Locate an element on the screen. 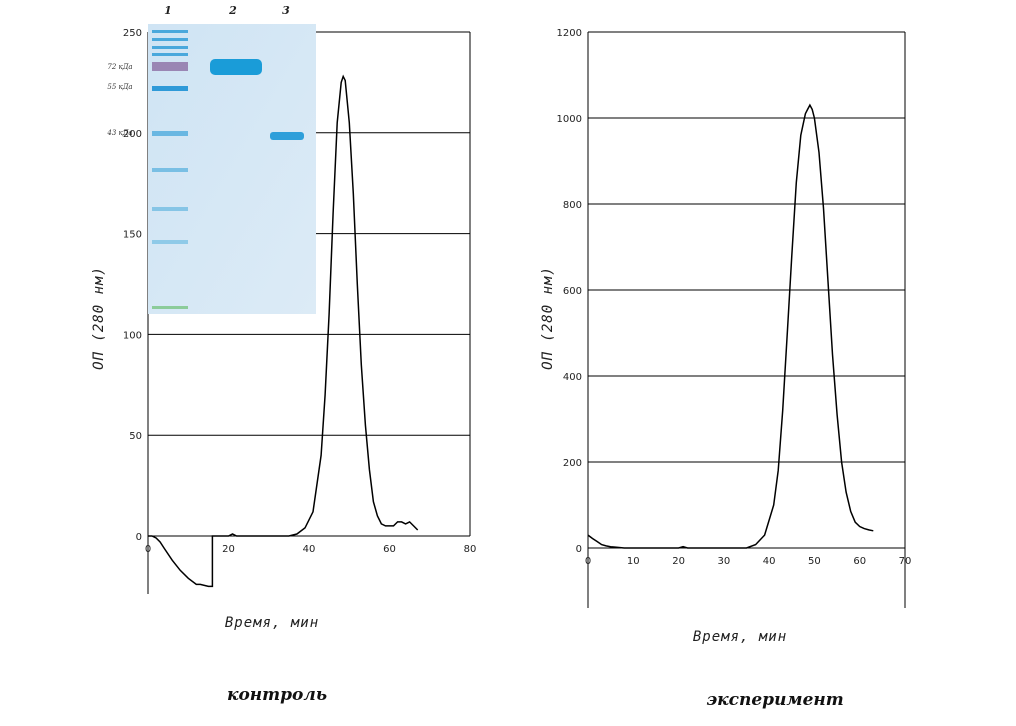 The image size is (1016, 726). y-tick-label: 400 is located at coordinates (572, 377).